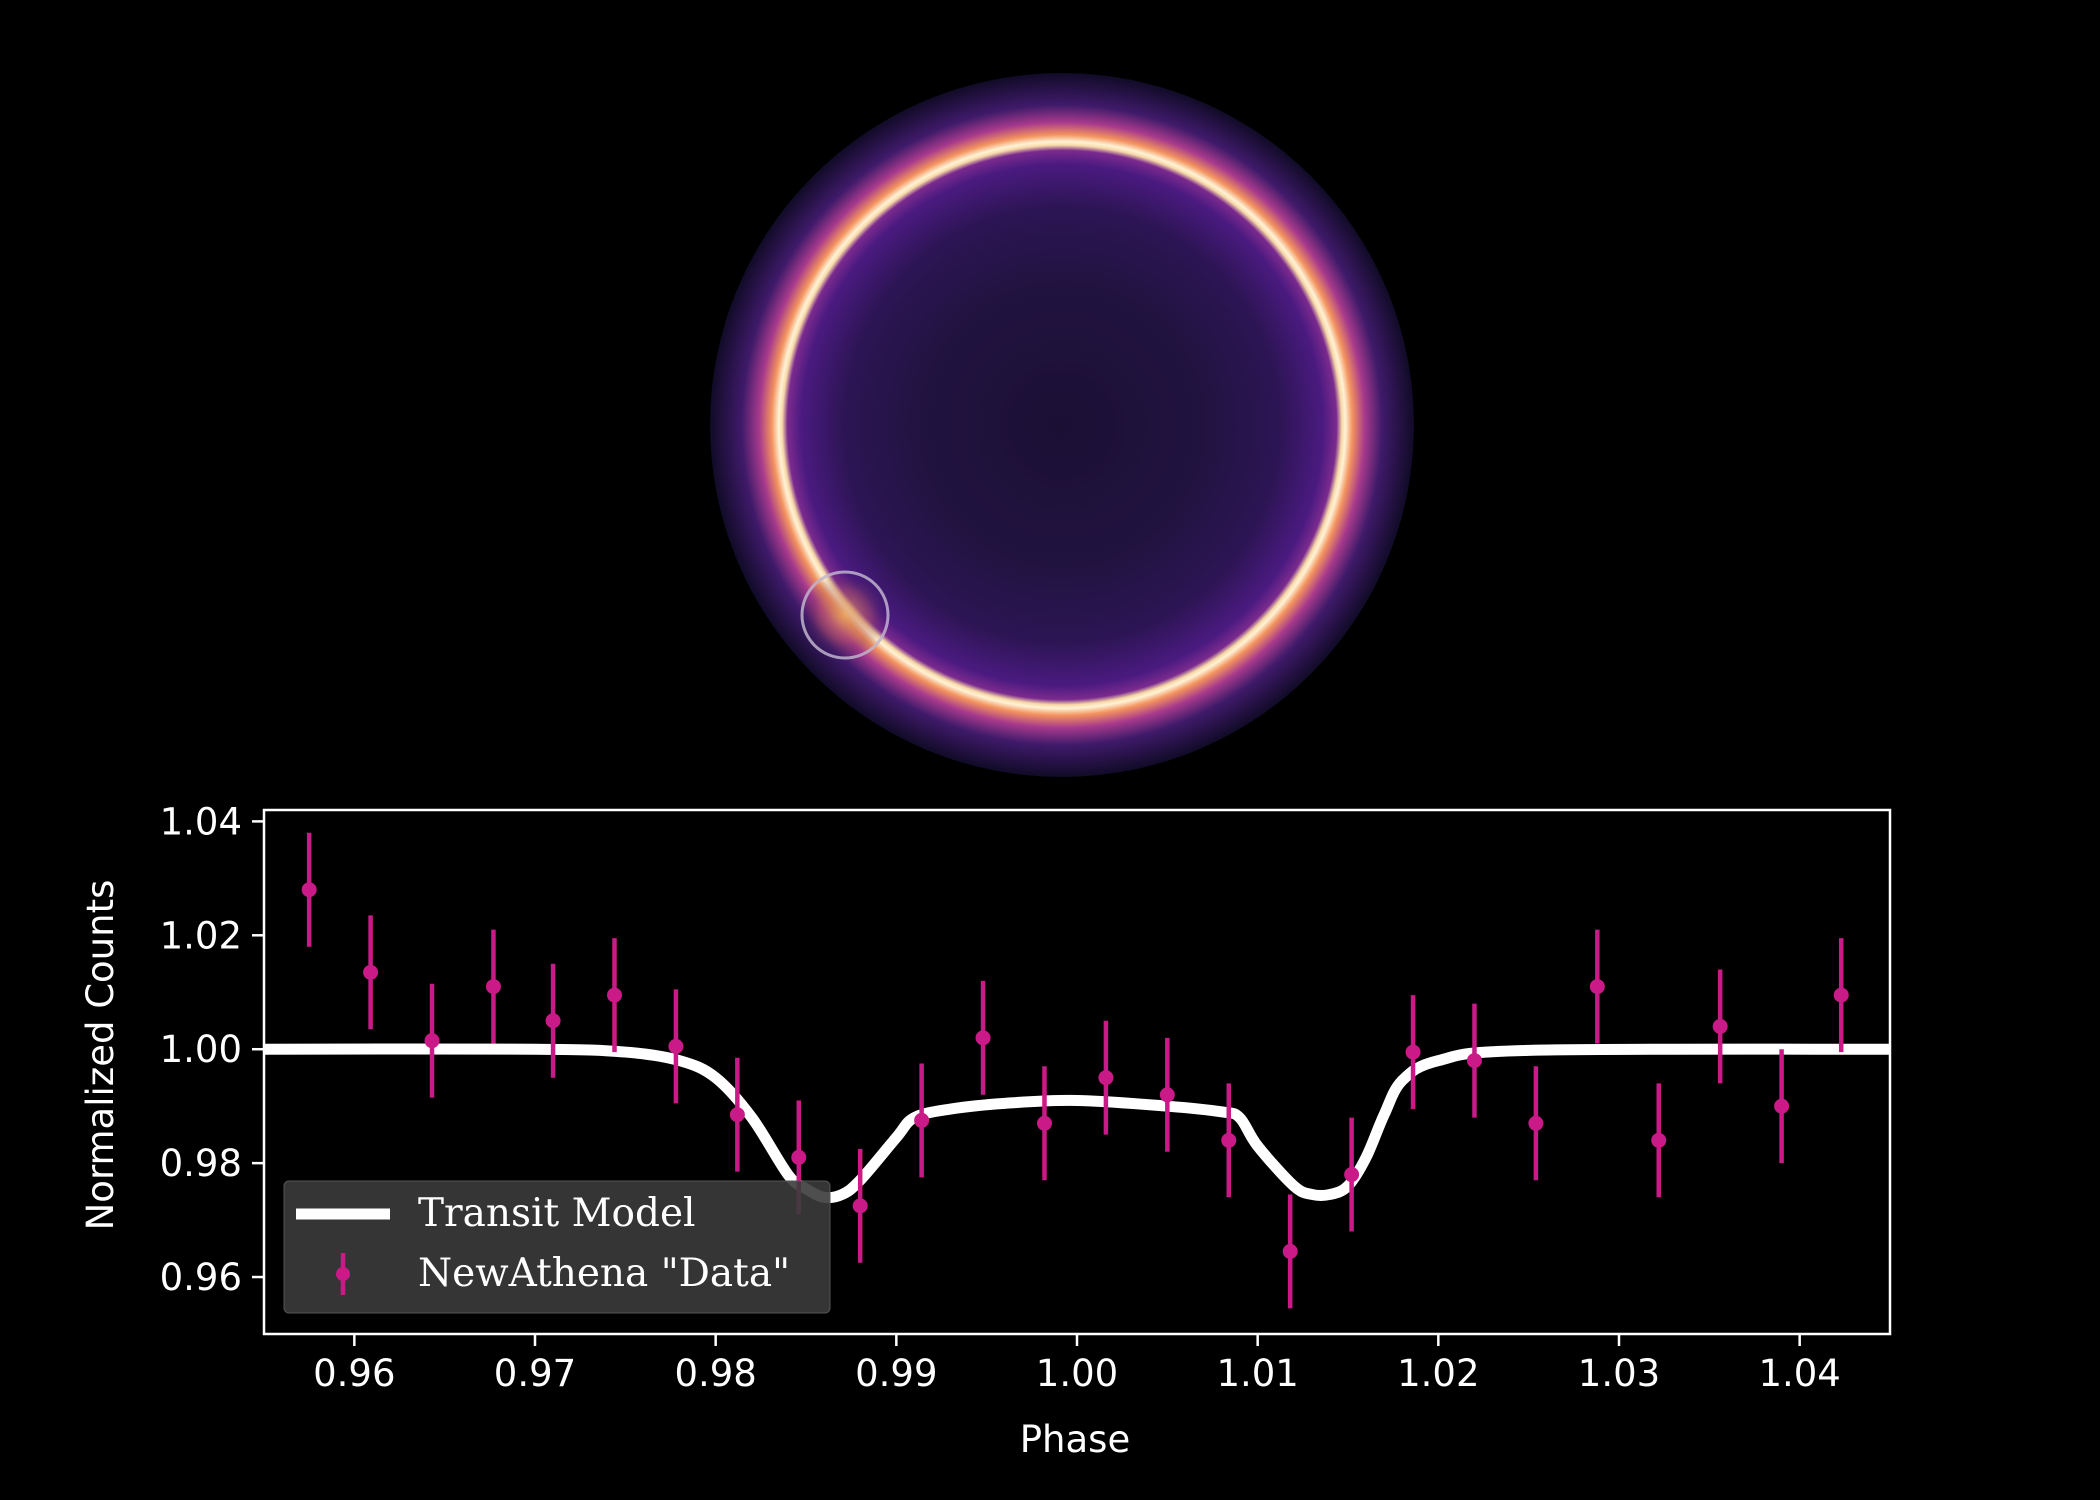  What do you see at coordinates (1077, 1373) in the screenshot?
I see `x-tick-label: 1.00` at bounding box center [1077, 1373].